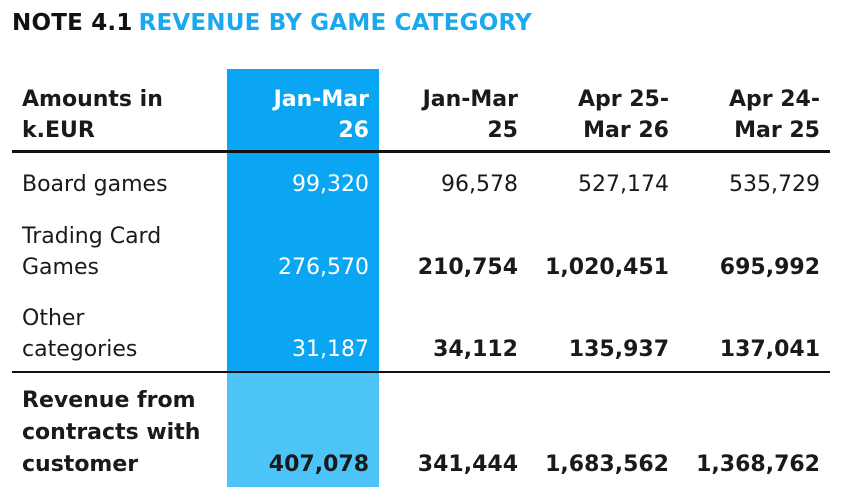  Describe the element at coordinates (769, 267) in the screenshot. I see `row-tcg-col4: 695,992` at that location.